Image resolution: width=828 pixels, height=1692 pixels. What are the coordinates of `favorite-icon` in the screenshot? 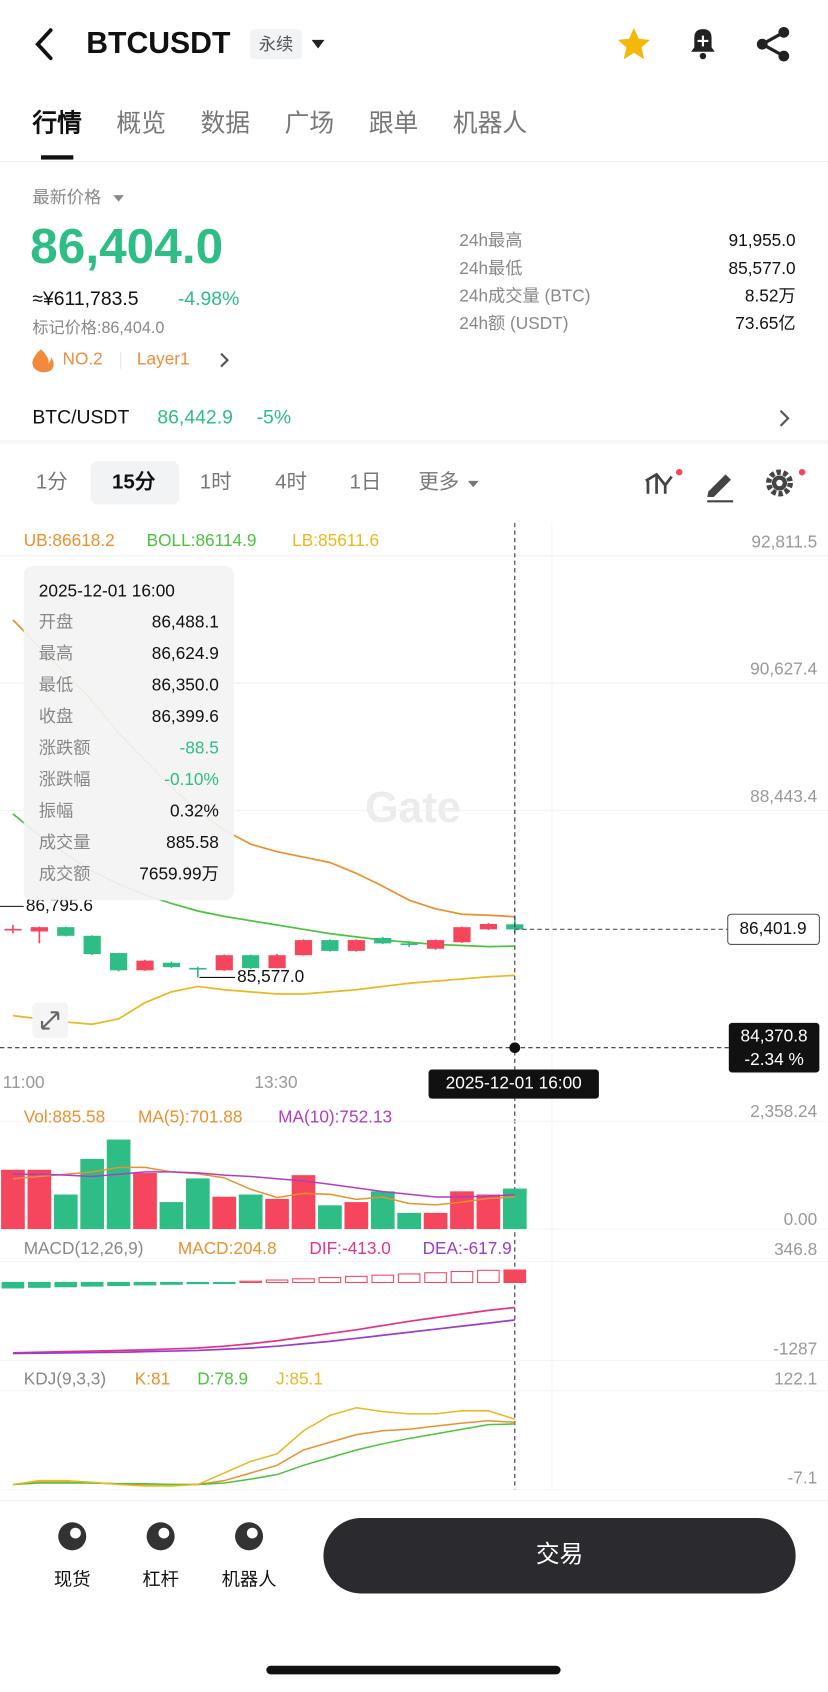 It's located at (634, 44).